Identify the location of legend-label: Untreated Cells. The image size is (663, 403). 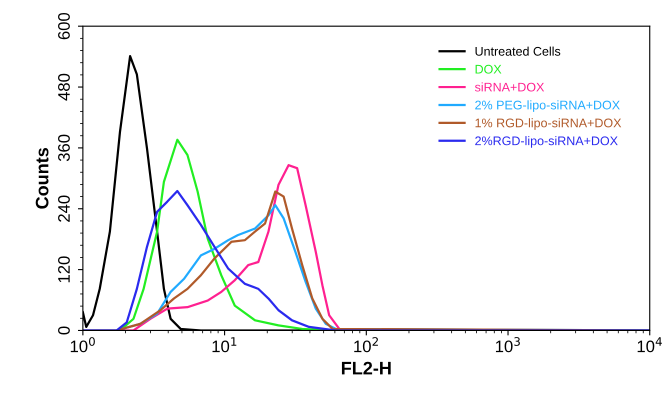
(518, 51).